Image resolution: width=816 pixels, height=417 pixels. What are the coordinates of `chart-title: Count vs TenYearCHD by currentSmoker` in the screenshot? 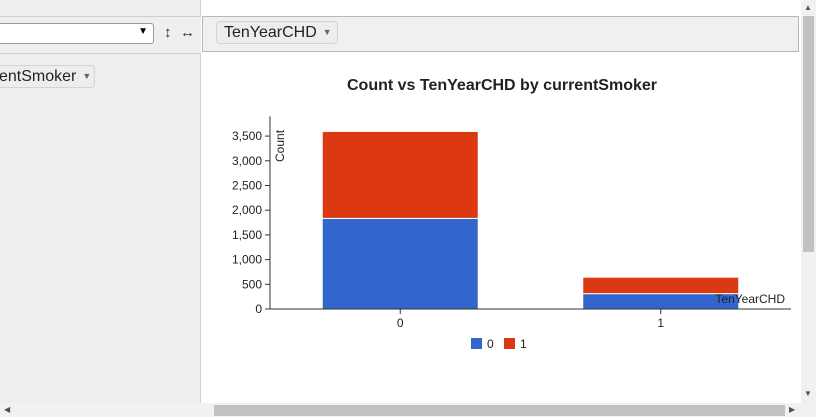 It's located at (502, 85).